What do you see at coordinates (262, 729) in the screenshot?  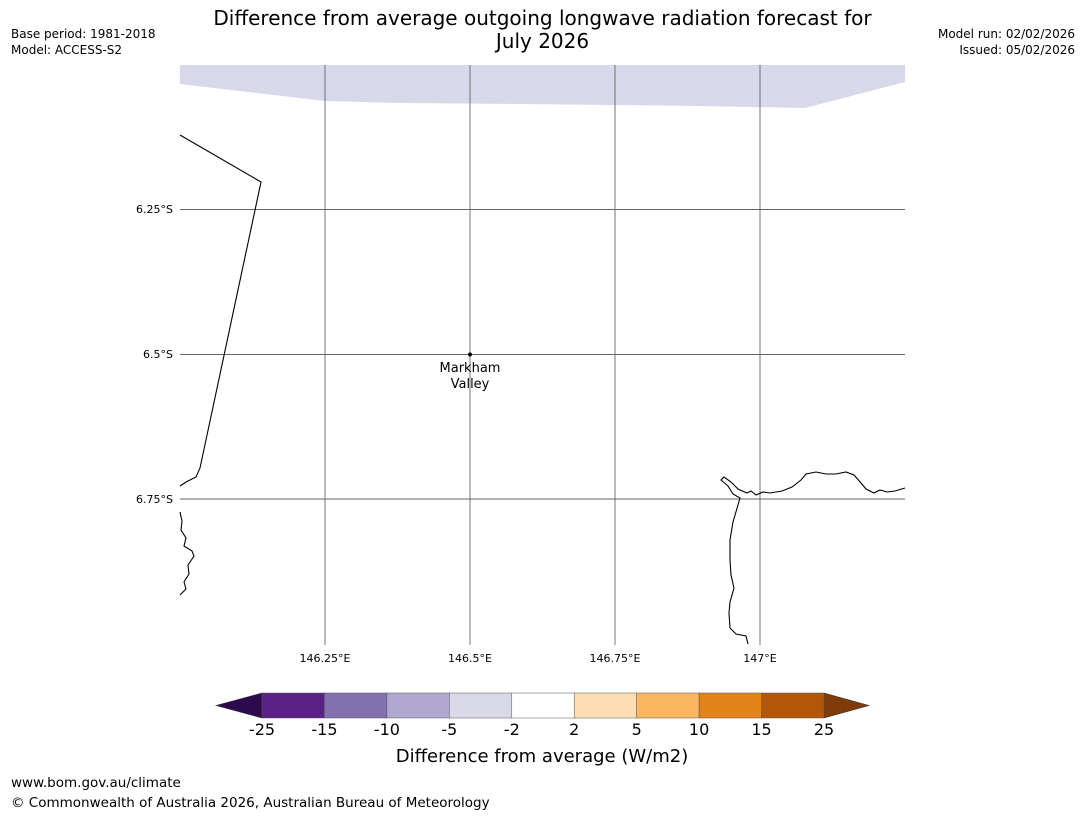 I see `colorbar-tick-label: -25` at bounding box center [262, 729].